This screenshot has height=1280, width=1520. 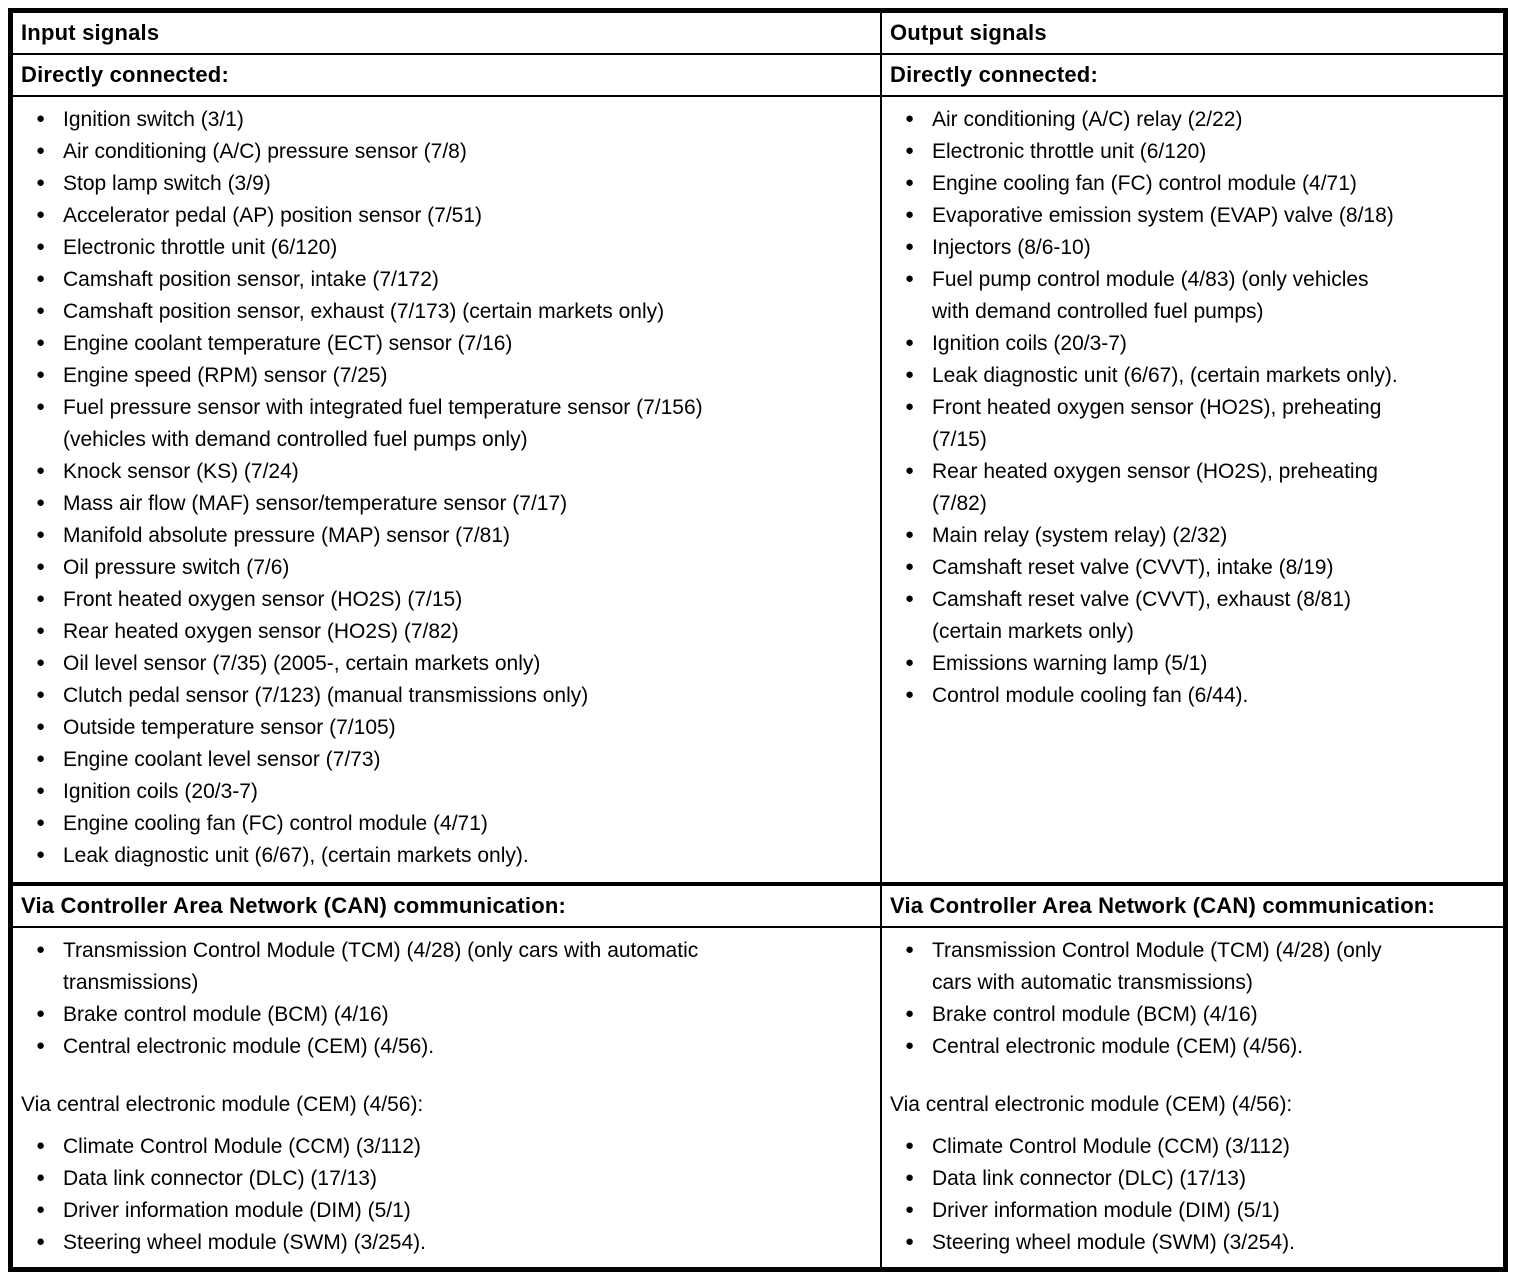 What do you see at coordinates (446, 34) in the screenshot?
I see `input-signals-header: Input signals` at bounding box center [446, 34].